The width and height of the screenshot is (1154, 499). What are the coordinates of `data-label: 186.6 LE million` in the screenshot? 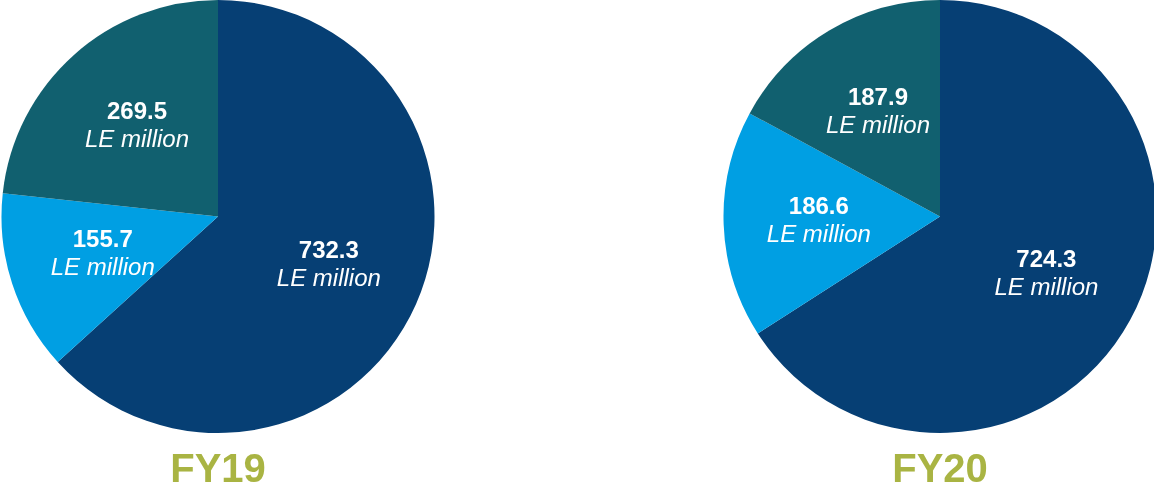 It's located at (818, 219).